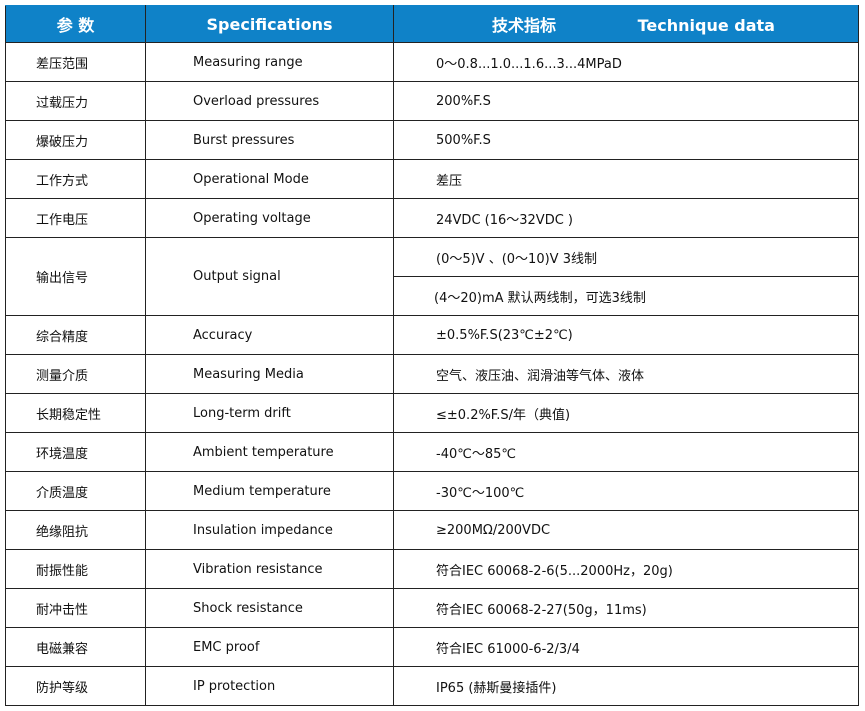  What do you see at coordinates (269, 24) in the screenshot?
I see `header-spec: Specifications` at bounding box center [269, 24].